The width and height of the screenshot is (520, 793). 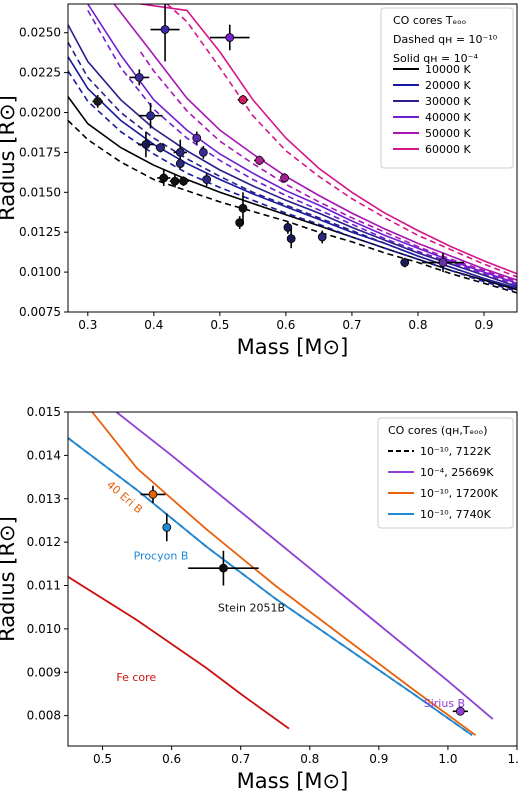 I want to click on x-axis-label: Mass [M⊙], so click(x=293, y=347).